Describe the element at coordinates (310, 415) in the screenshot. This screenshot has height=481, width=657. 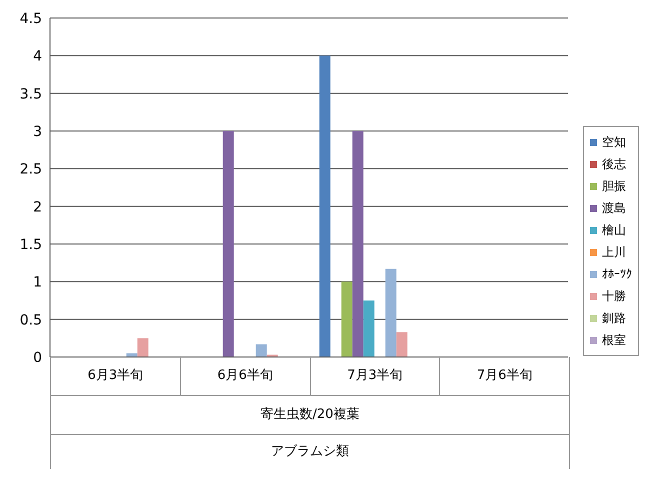
I see `x-axis-title: 寄生虫数/20複葉` at that location.